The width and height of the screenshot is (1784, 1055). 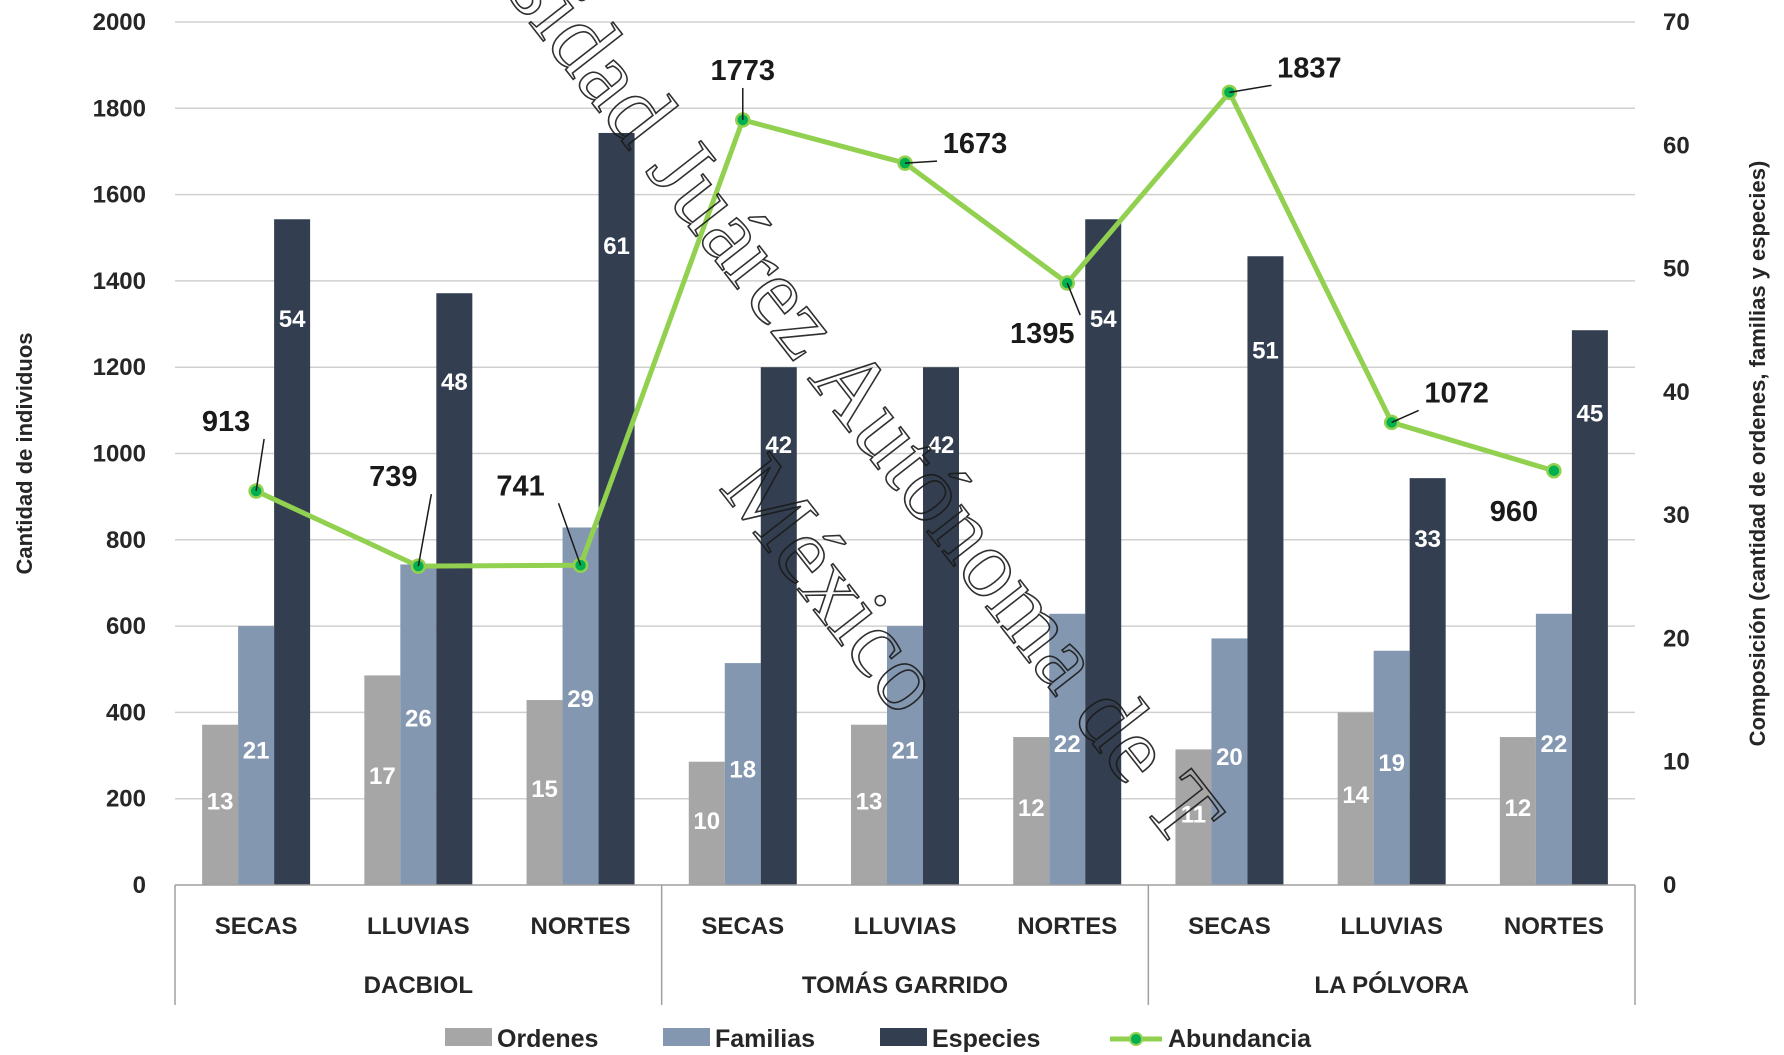 What do you see at coordinates (941, 445) in the screenshot?
I see `bar-label-especies: 42` at bounding box center [941, 445].